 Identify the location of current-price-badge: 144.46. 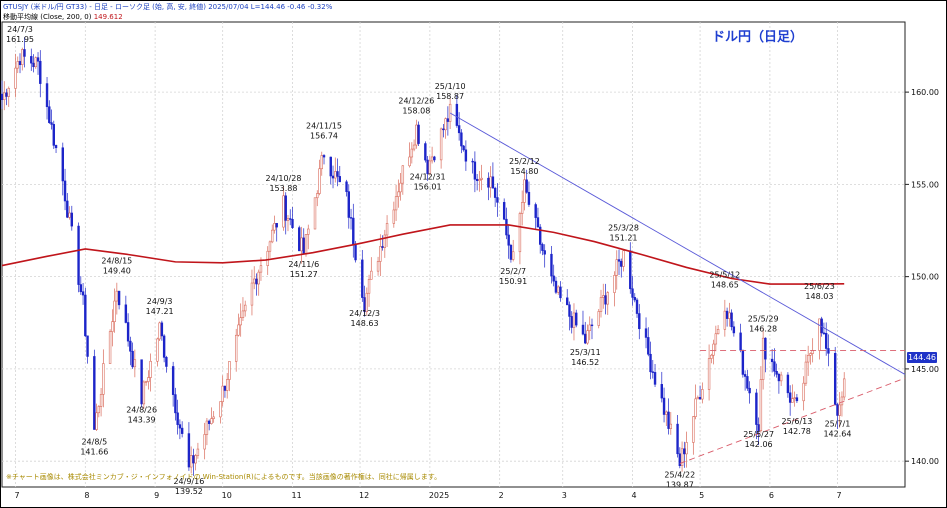
(922, 357).